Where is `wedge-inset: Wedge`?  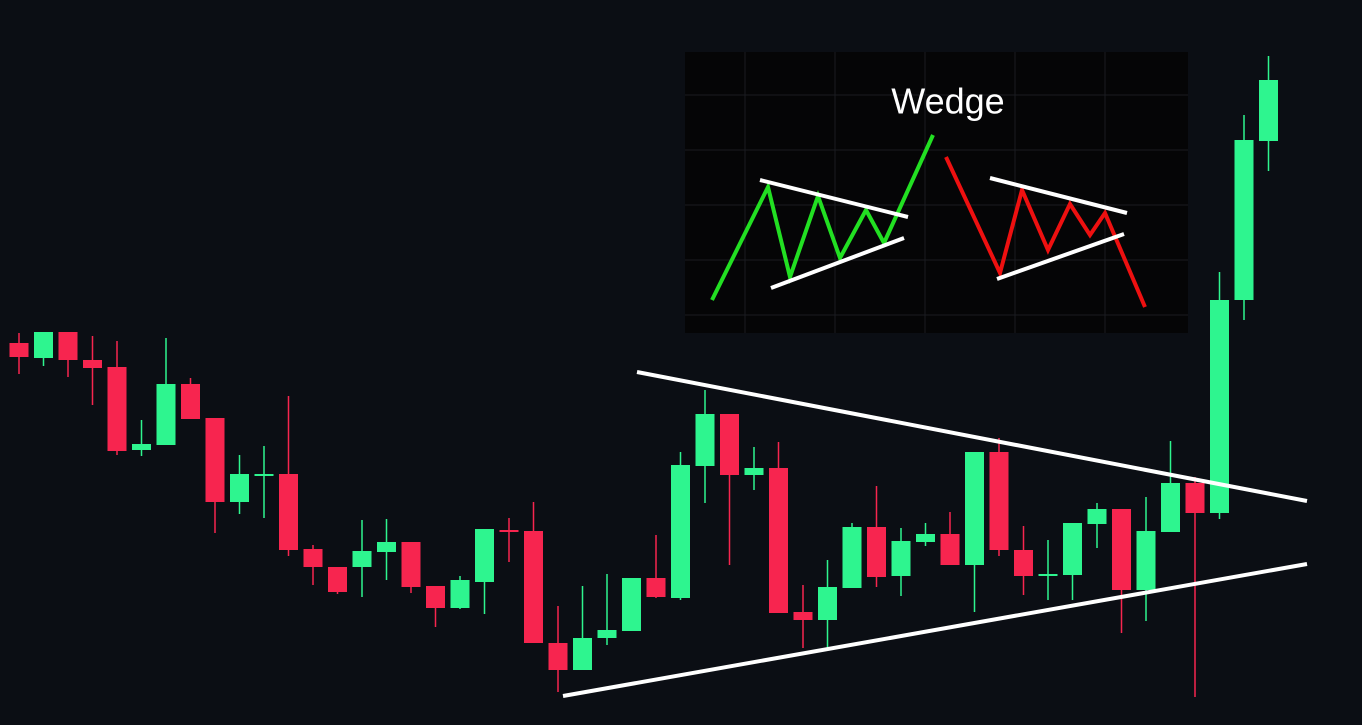
wedge-inset: Wedge is located at coordinates (936, 192).